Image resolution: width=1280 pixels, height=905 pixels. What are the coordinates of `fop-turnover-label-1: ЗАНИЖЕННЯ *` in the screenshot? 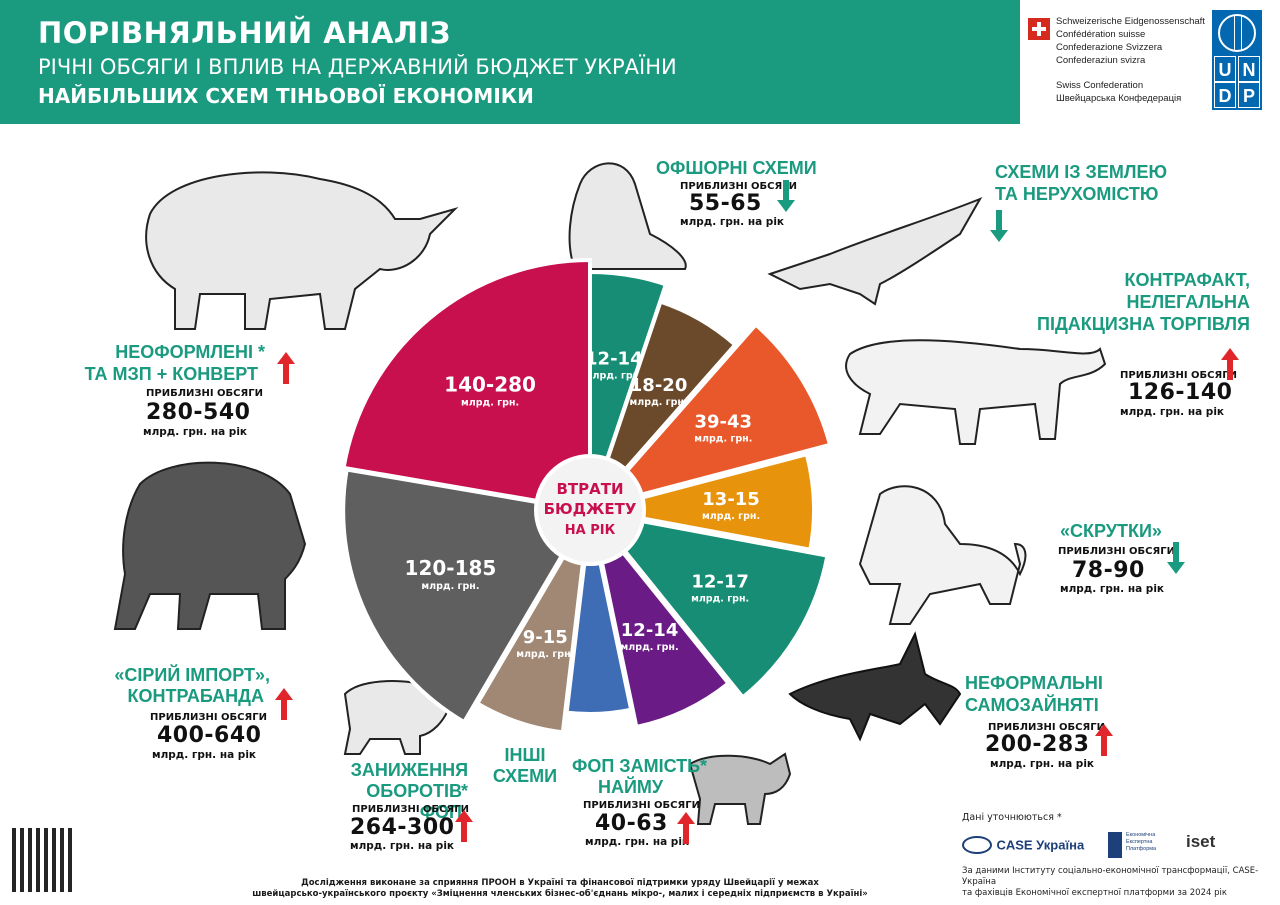 It's located at (409, 780).